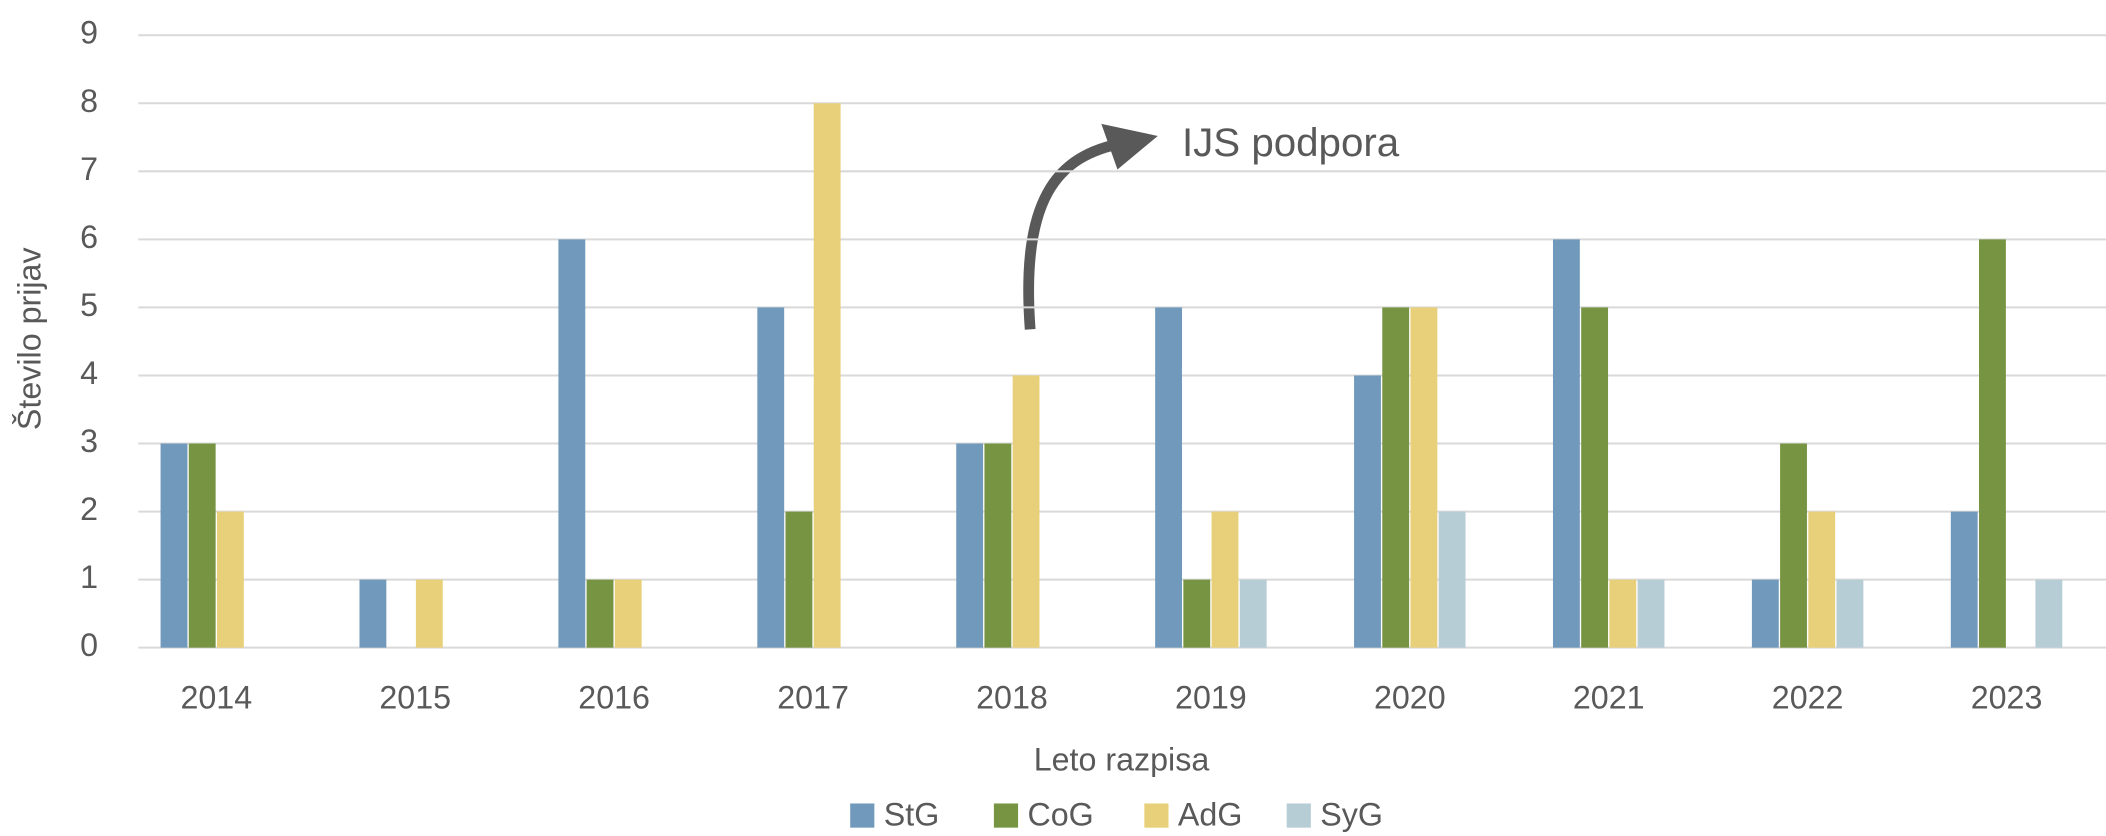 Image resolution: width=2106 pixels, height=836 pixels. What do you see at coordinates (1609, 698) in the screenshot?
I see `x-tick-label: 2021` at bounding box center [1609, 698].